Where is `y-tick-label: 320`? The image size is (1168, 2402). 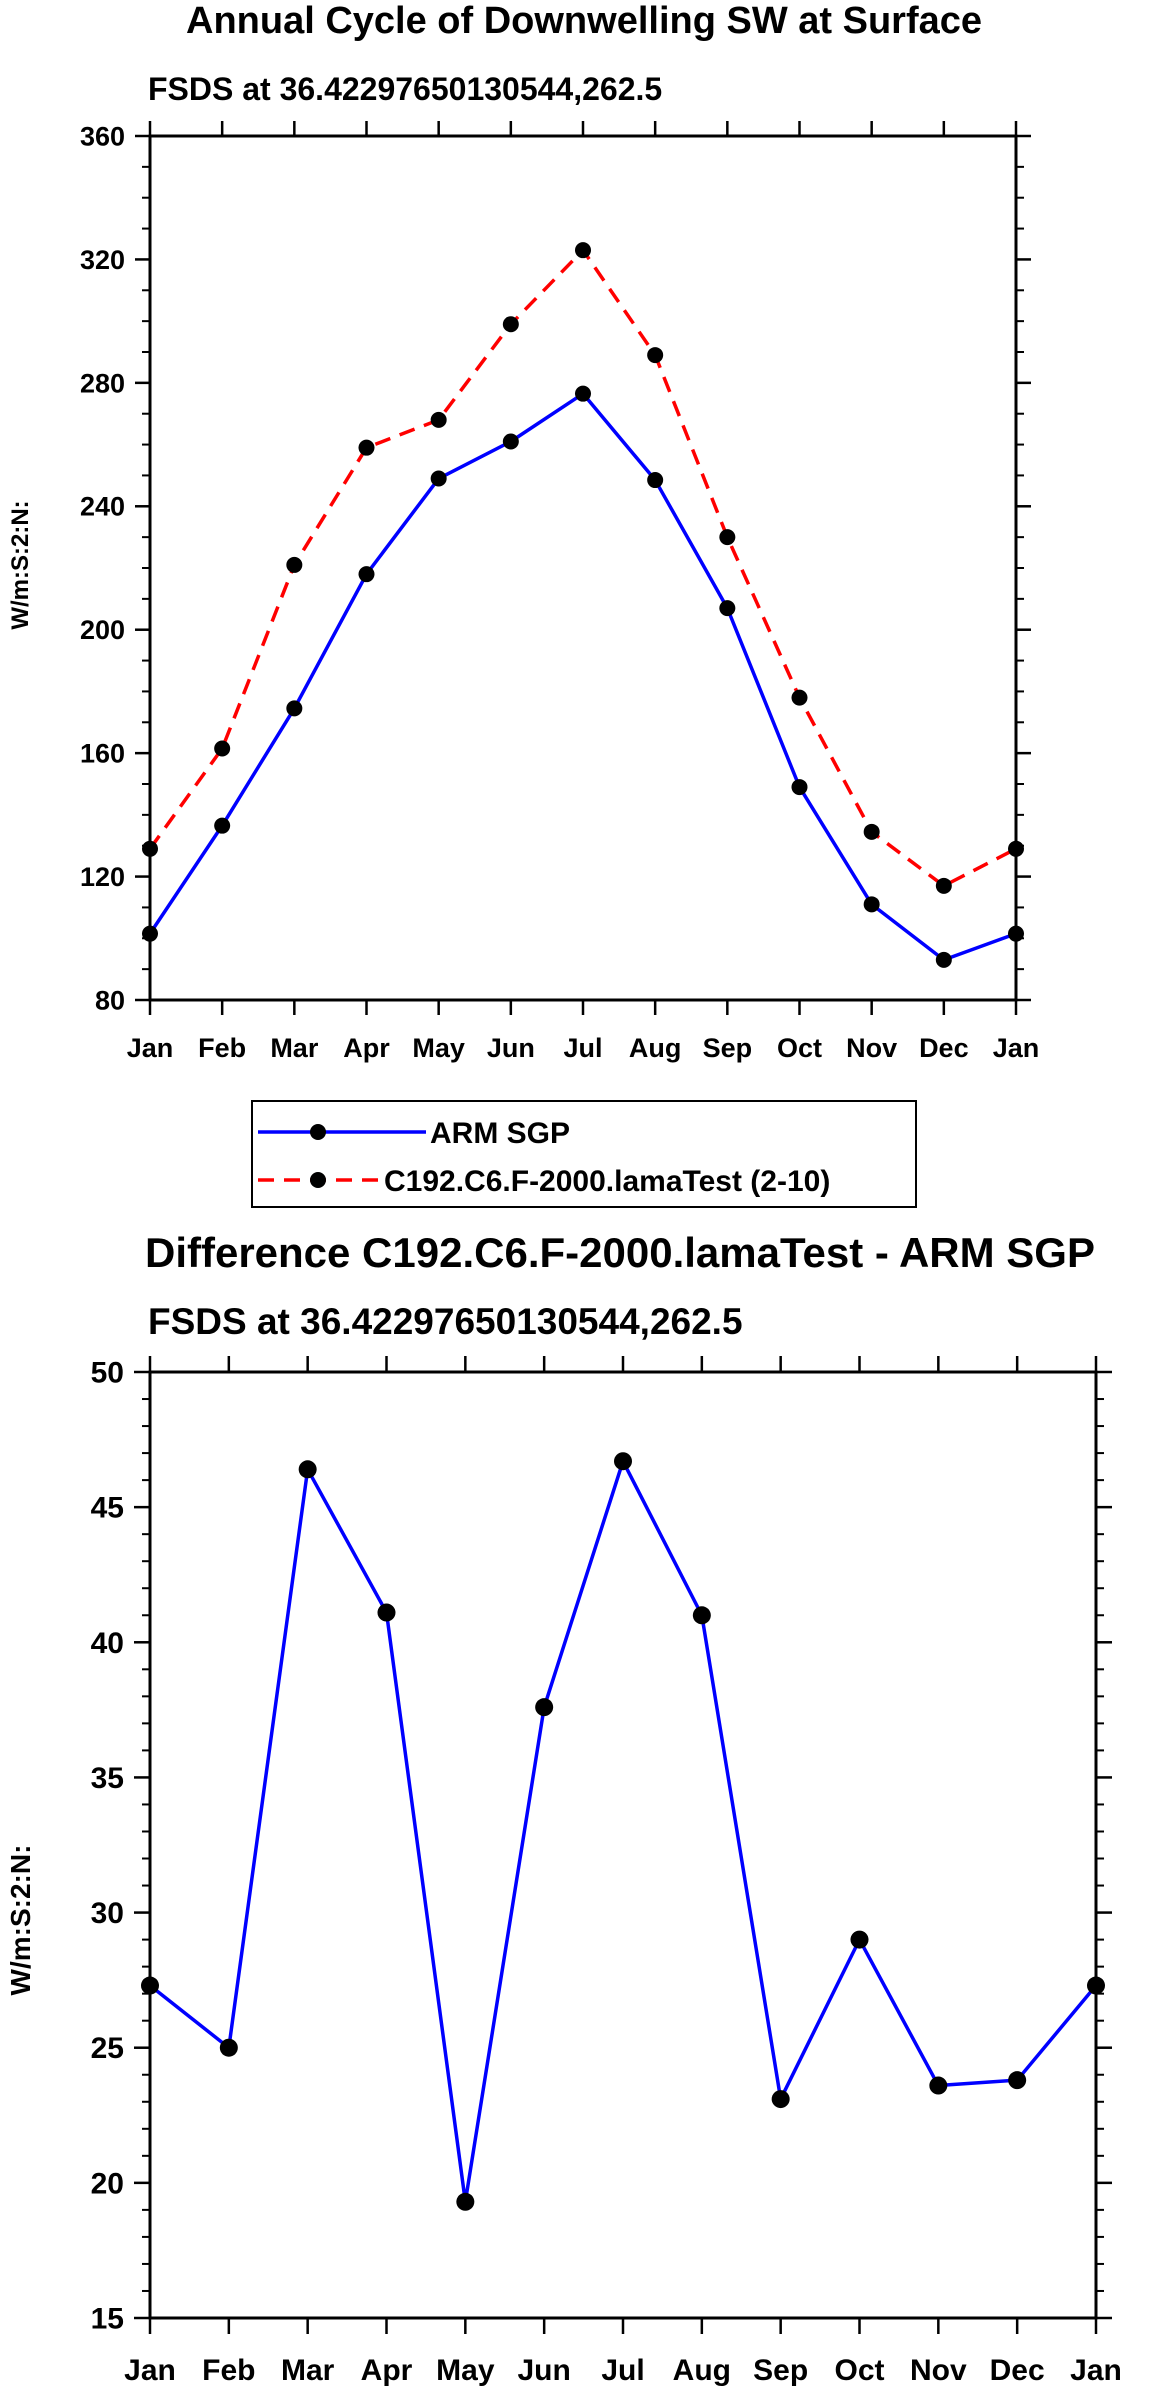
y-tick-label: 320 is located at coordinates (102, 260).